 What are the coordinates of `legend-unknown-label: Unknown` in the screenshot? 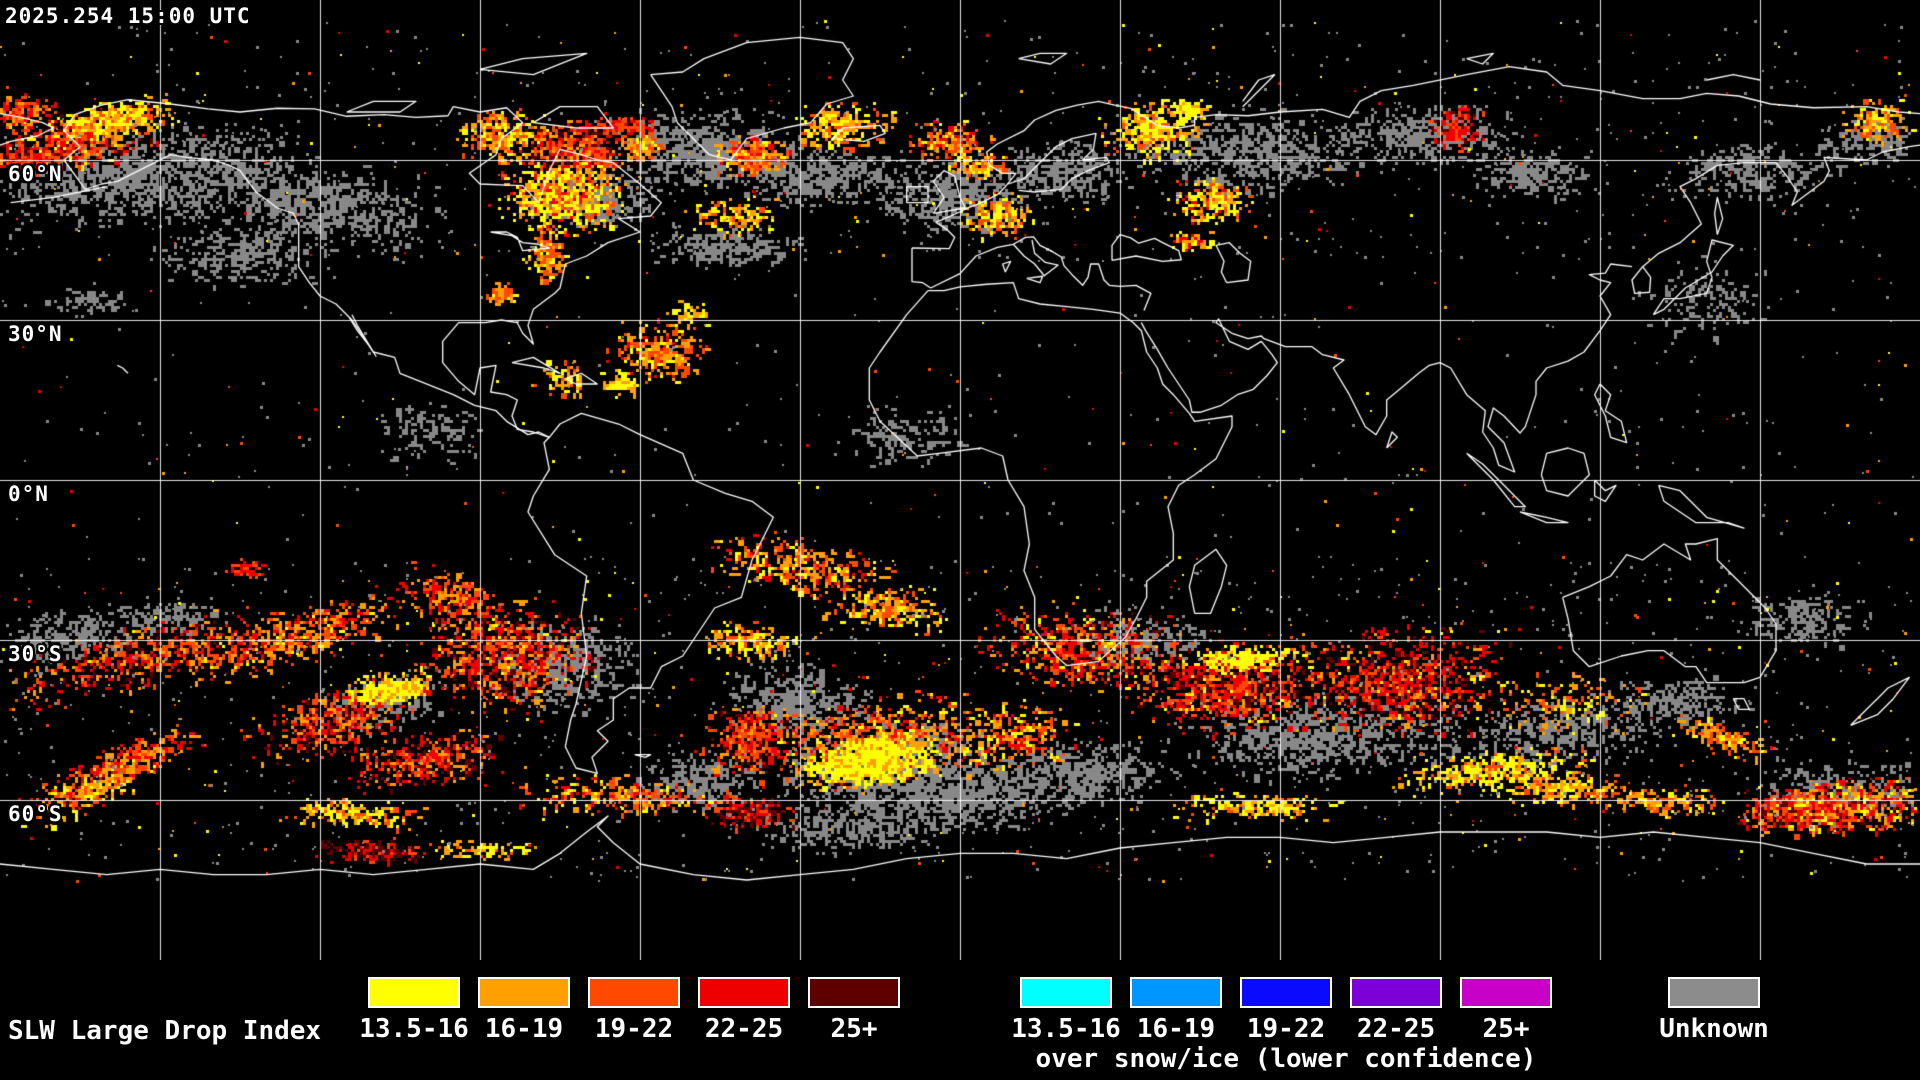 It's located at (1714, 1029).